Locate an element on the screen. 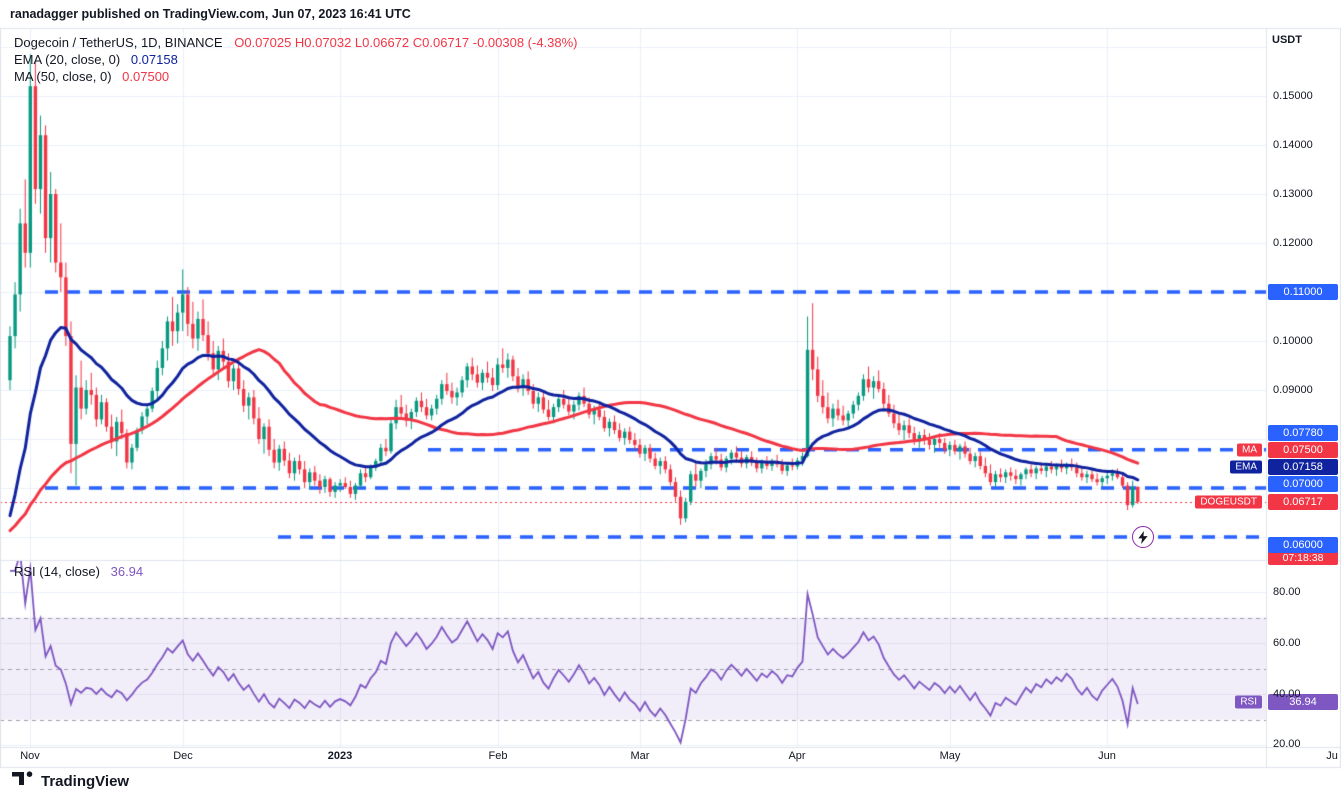 This screenshot has height=803, width=1341. level-badge-0.06000: 0.06000 is located at coordinates (1303, 545).